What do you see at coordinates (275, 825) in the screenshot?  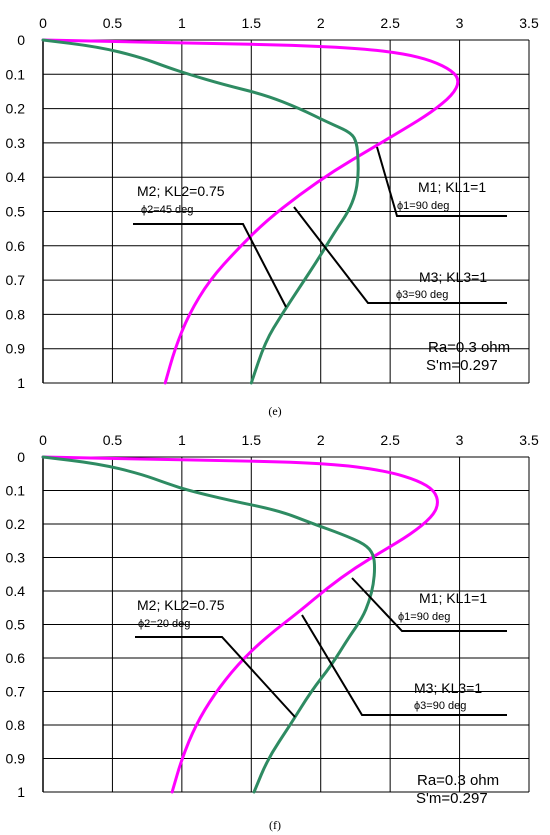 I see `panel-label-f: (f)` at bounding box center [275, 825].